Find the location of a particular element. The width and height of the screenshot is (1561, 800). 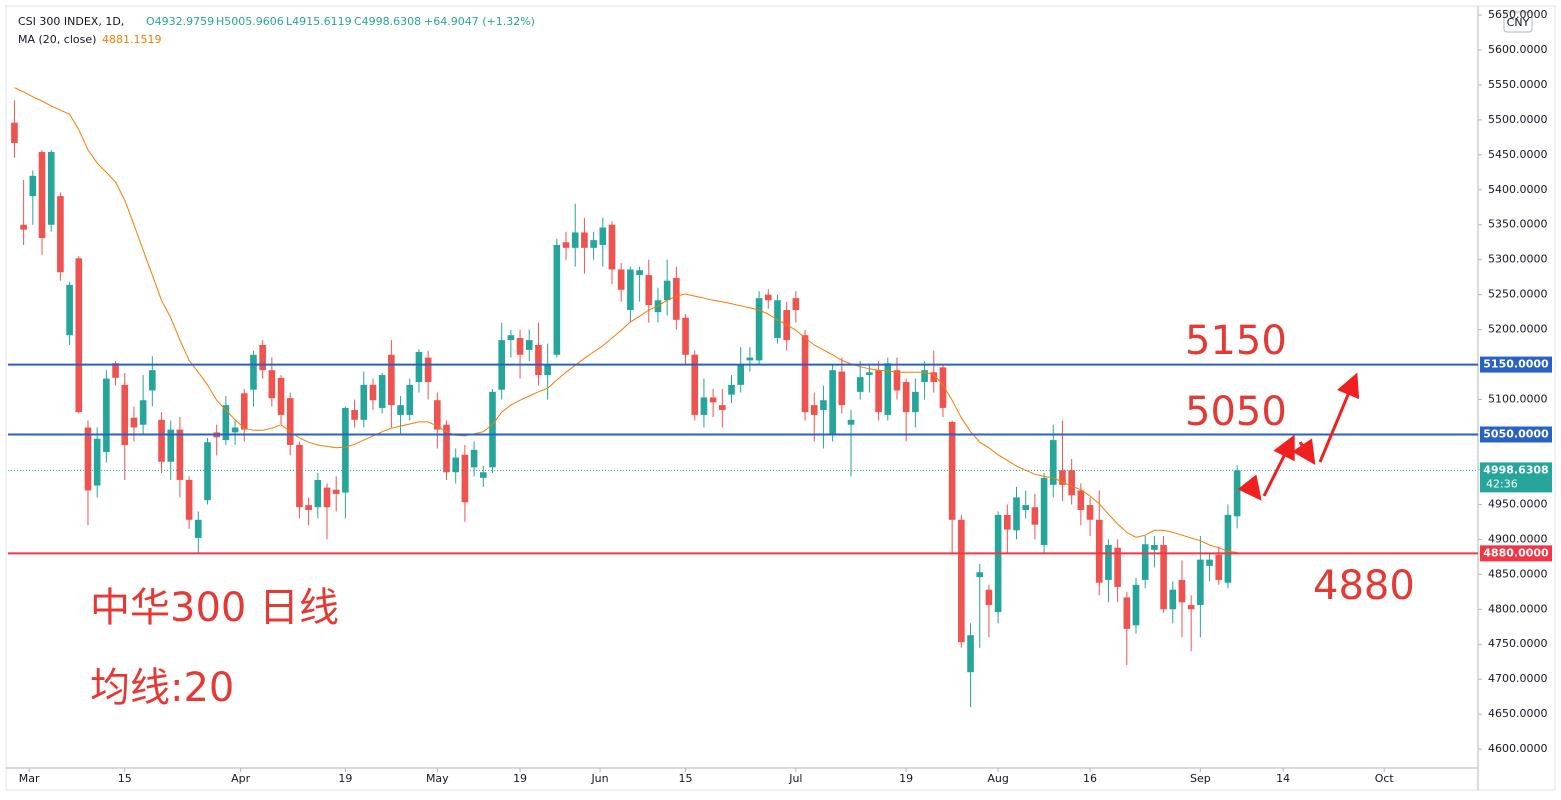

y-tick-label: 5250.0000 is located at coordinates (1518, 294).